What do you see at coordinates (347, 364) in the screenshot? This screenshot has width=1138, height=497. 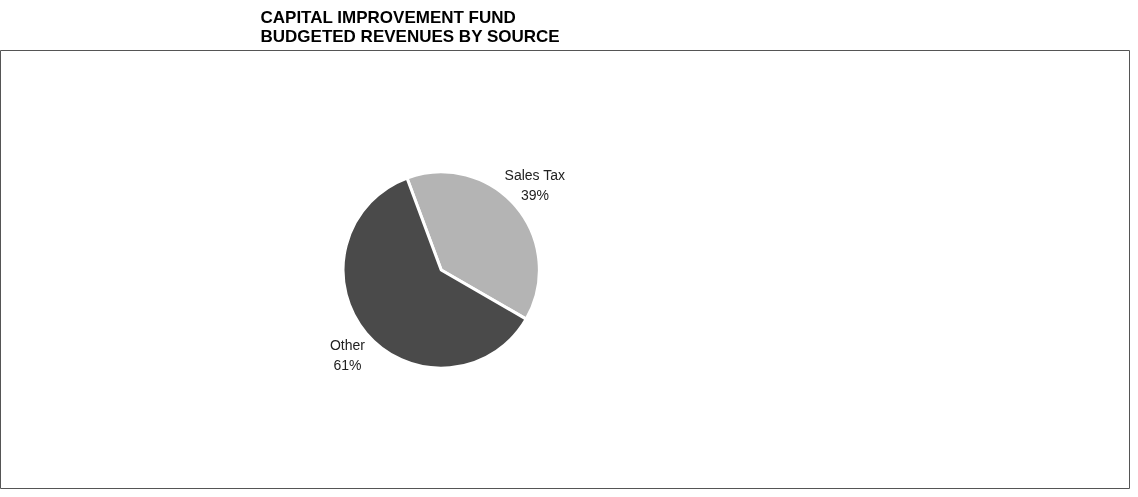 I see `data-label: 61%` at bounding box center [347, 364].